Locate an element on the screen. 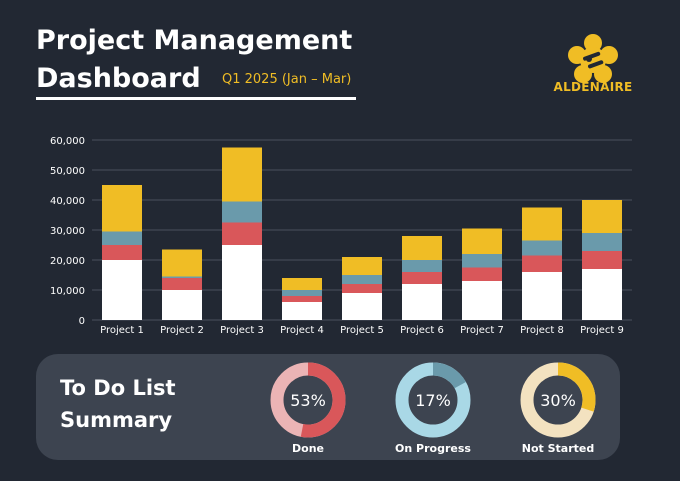  donut-percent: 17% is located at coordinates (433, 400).